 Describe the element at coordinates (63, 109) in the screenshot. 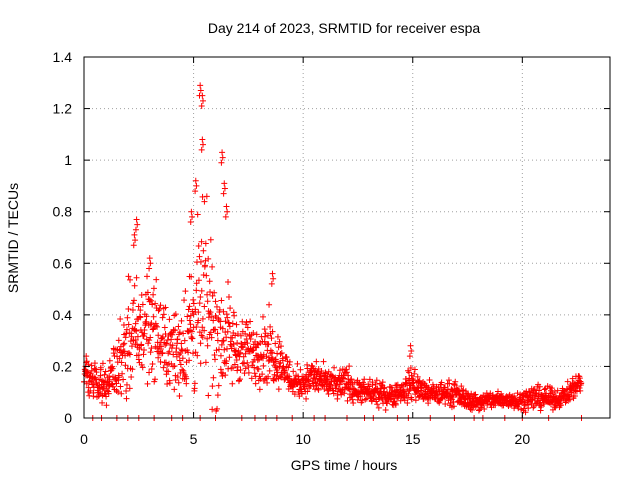

I see `y-tick-label: 1.2` at that location.